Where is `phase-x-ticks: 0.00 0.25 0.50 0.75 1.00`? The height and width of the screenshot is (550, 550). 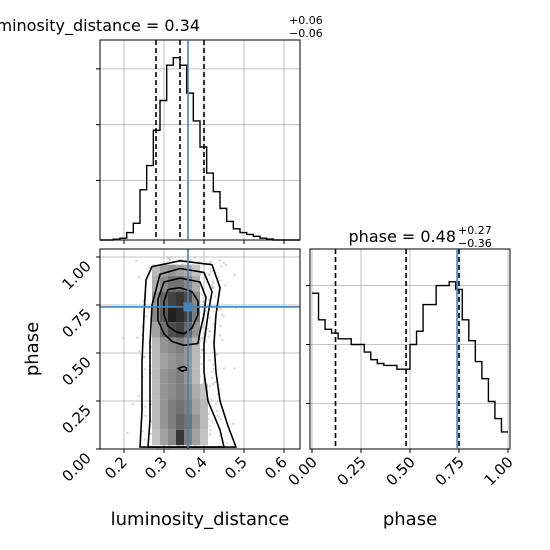
phase-x-ticks: 0.00 0.25 0.50 0.75 1.00 is located at coordinates (400, 469).